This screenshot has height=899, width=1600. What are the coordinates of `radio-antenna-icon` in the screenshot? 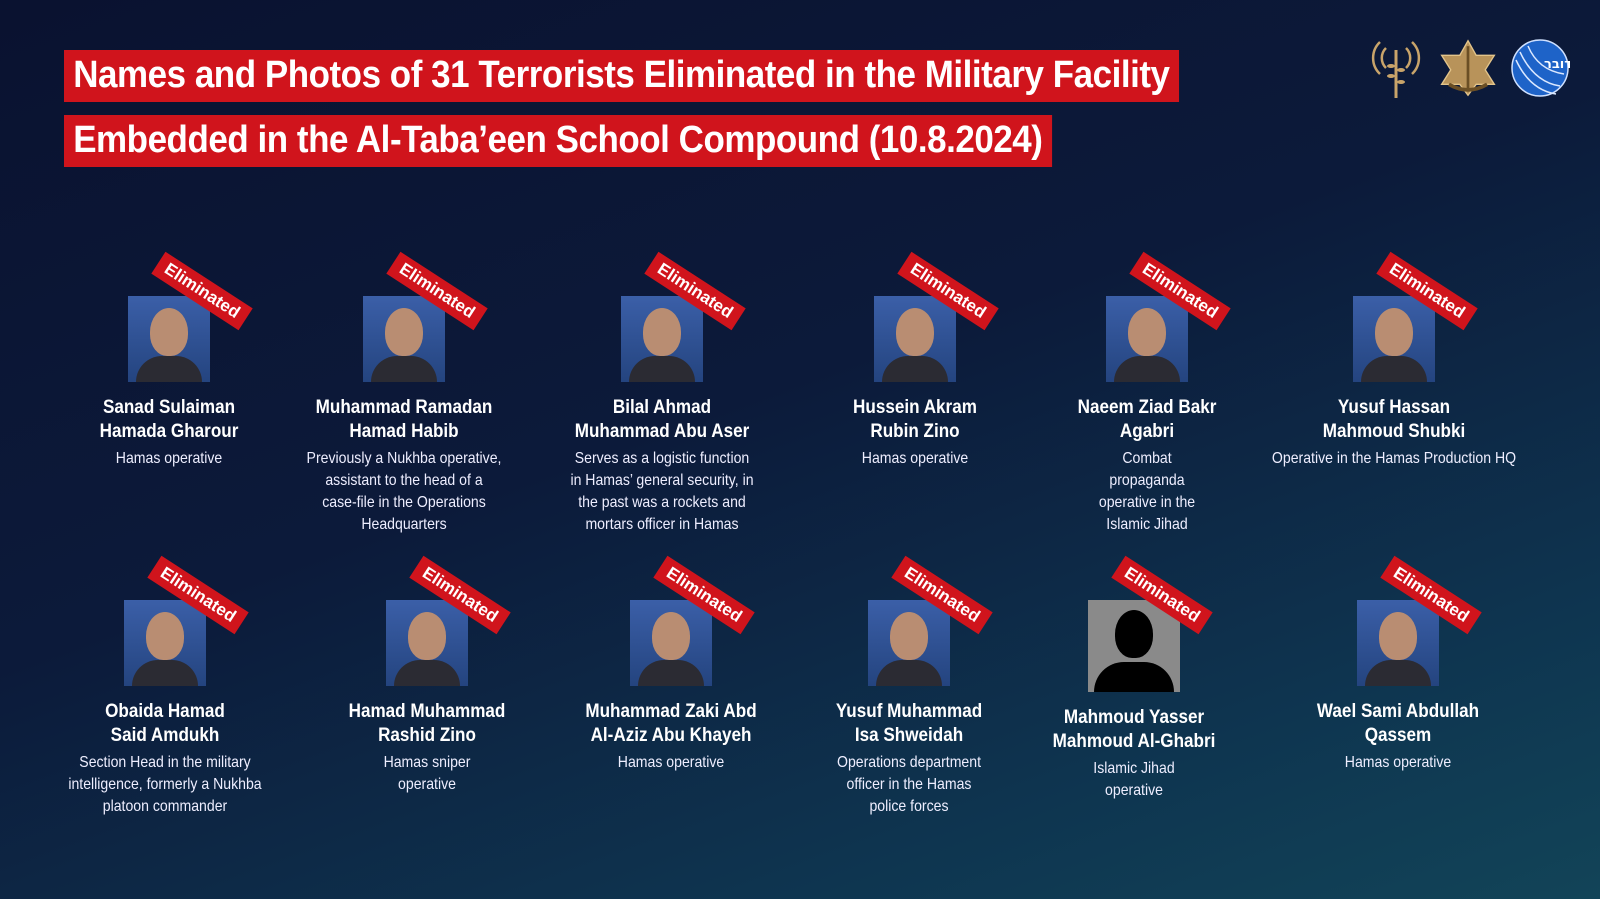 It's located at (1396, 68).